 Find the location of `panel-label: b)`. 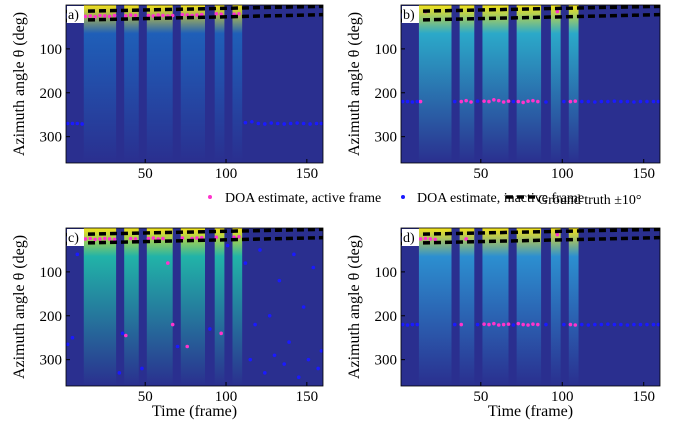

panel-label: b) is located at coordinates (409, 15).